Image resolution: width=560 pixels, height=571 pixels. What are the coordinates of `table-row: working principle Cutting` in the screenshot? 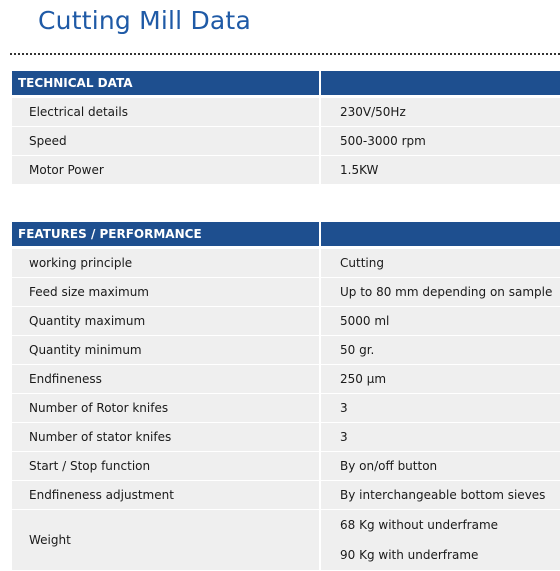 It's located at (286, 262).